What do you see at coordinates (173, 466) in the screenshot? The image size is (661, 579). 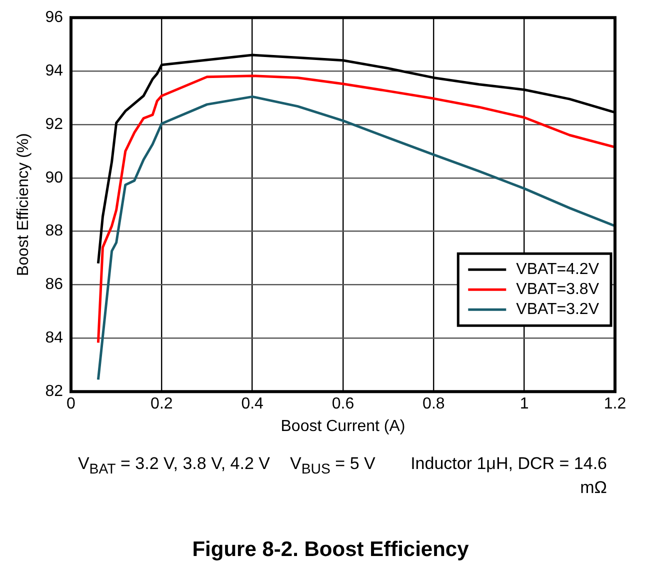 I see `text: V$_{BAT}$ = 3.2 V, 3.8 V, 4.2 V` at bounding box center [173, 466].